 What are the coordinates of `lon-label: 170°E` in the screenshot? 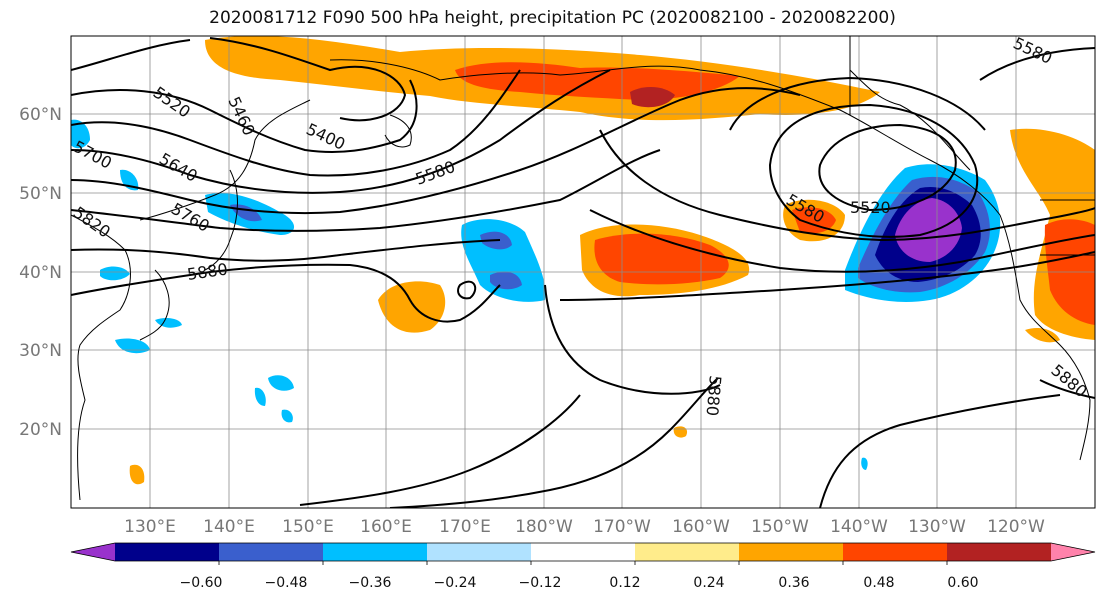 It's located at (465, 527).